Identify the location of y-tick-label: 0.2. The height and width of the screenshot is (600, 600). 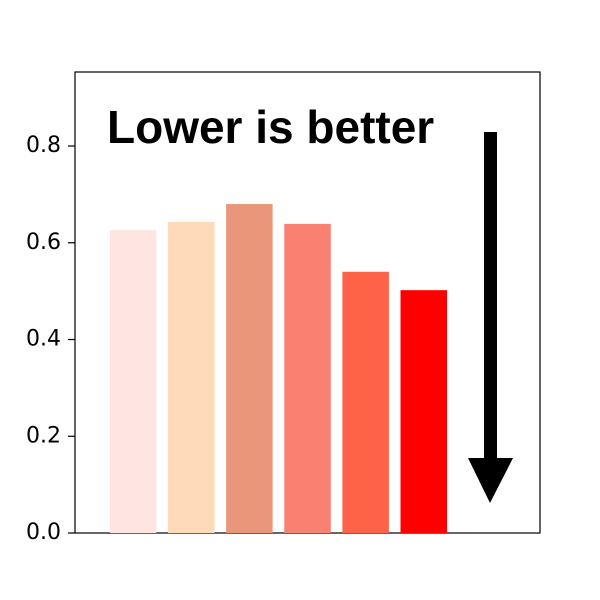
(43, 435).